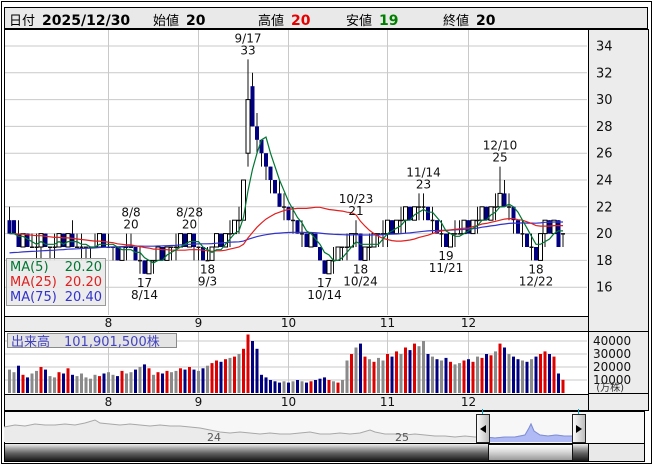 The image size is (653, 470). I want to click on left-arrow-icon, so click(483, 428).